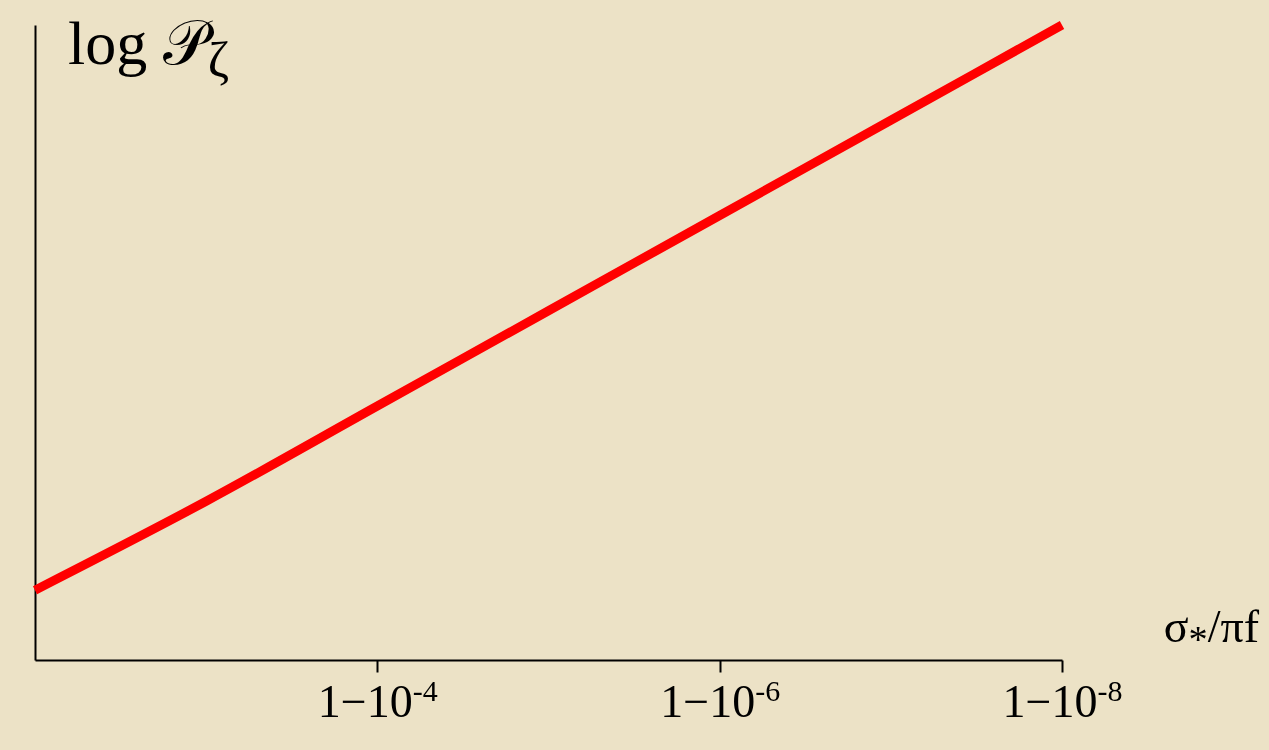  Describe the element at coordinates (1211, 631) in the screenshot. I see `x-axis-title: σ$_{*}$/πf` at that location.